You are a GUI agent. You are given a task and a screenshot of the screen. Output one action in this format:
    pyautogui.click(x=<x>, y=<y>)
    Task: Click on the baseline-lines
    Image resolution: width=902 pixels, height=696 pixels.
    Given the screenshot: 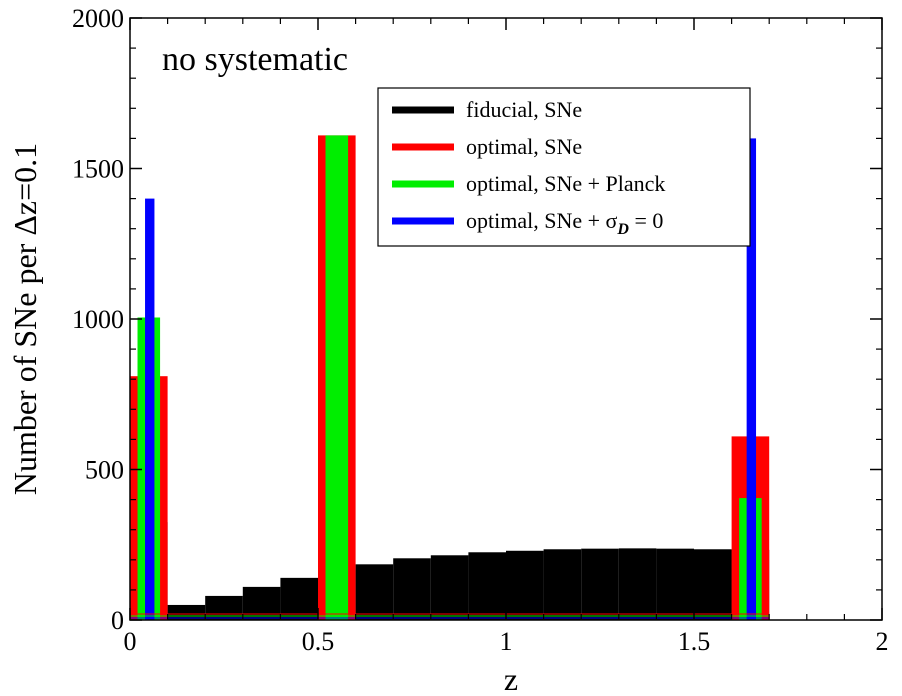 What is the action you would take?
    pyautogui.click(x=450, y=616)
    